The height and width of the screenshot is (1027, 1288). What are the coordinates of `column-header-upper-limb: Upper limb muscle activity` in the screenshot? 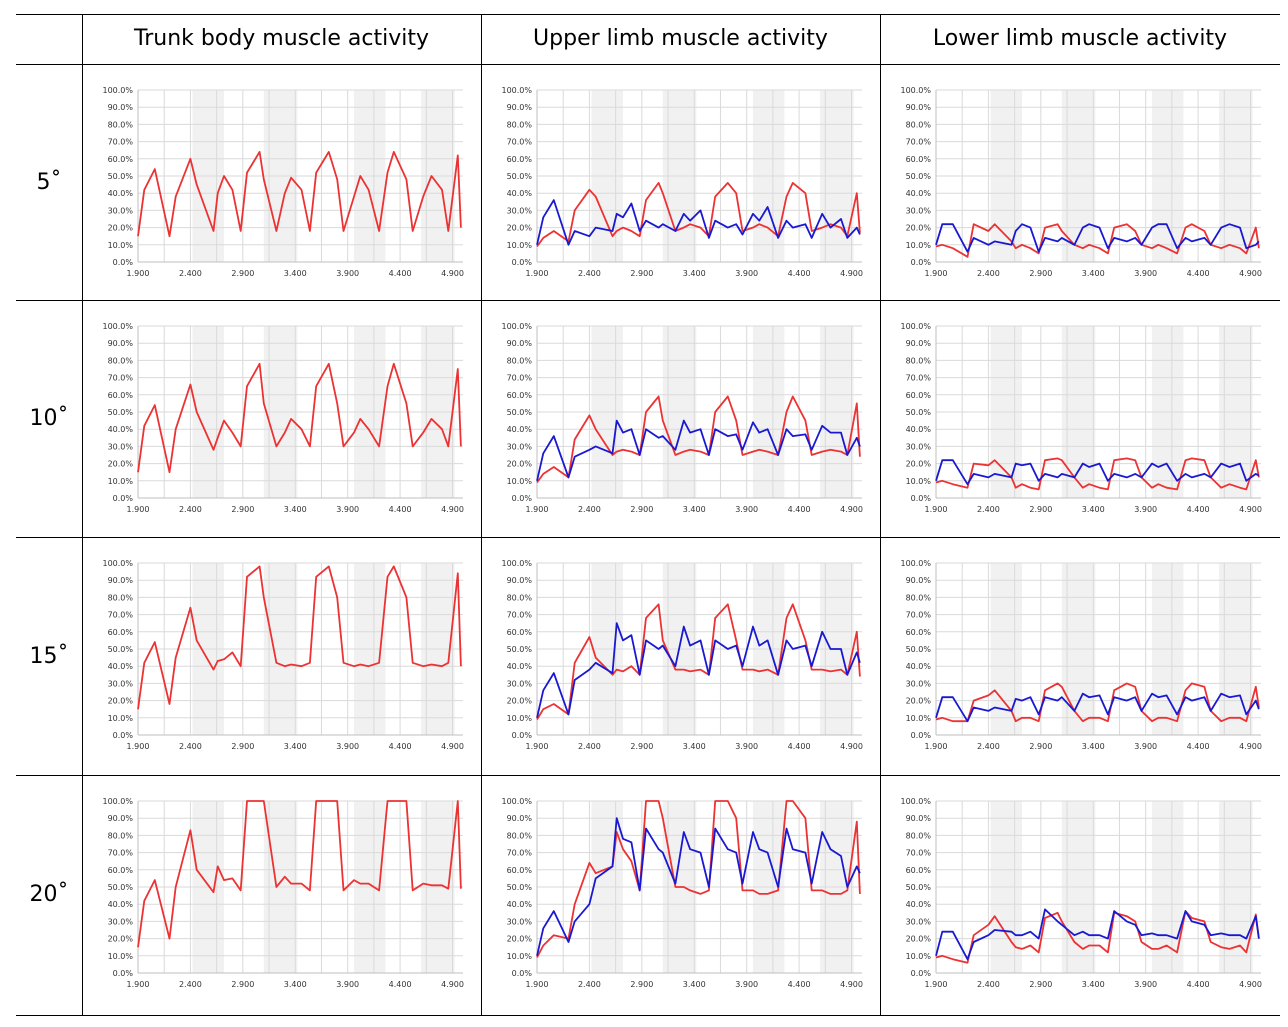 It's located at (680, 38).